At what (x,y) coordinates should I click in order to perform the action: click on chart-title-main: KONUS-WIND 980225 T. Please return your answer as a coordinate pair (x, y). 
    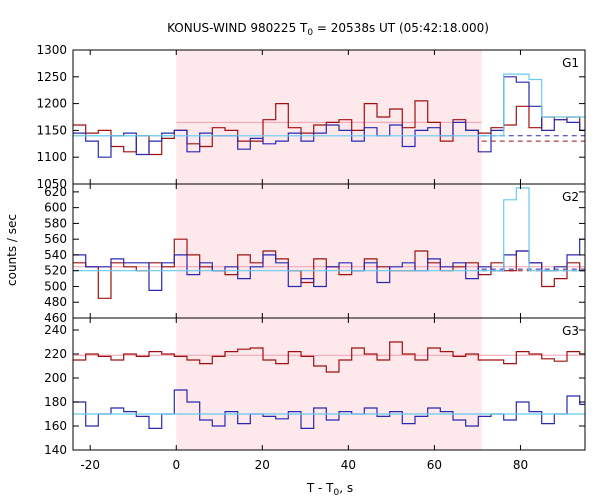
    Looking at the image, I should click on (237, 28).